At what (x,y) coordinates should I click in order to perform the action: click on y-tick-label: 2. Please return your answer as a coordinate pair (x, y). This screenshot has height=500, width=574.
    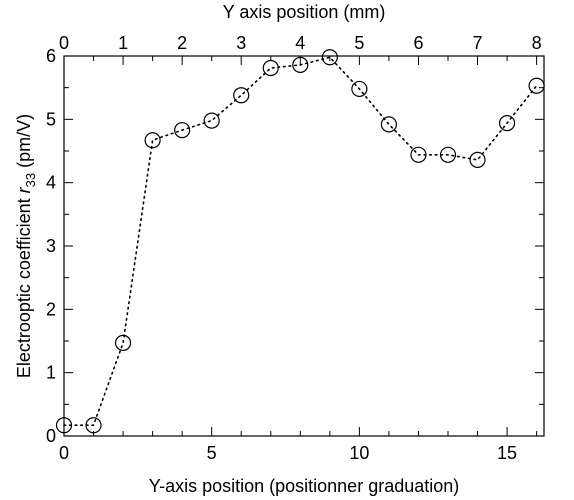
    Looking at the image, I should click on (51, 309).